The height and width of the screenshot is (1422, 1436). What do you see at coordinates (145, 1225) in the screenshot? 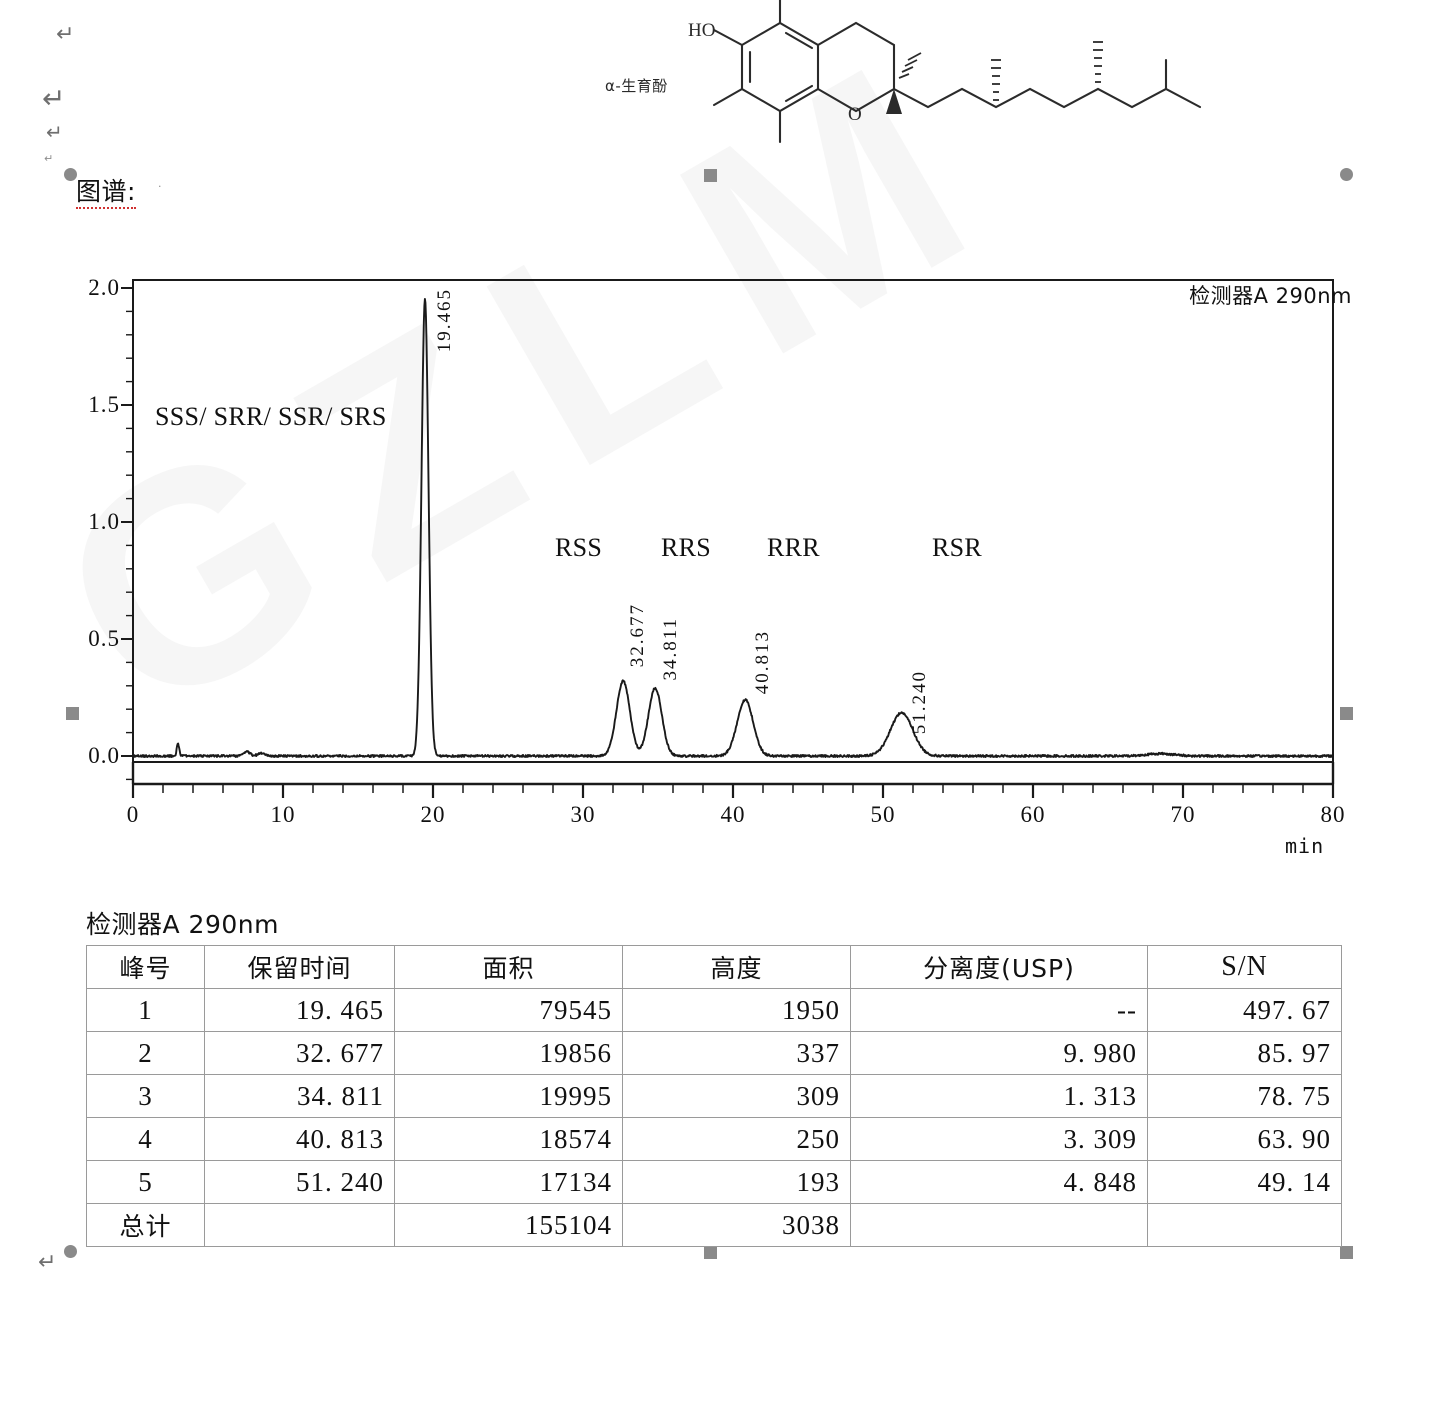
I see `cell-total-label: 总计` at bounding box center [145, 1225].